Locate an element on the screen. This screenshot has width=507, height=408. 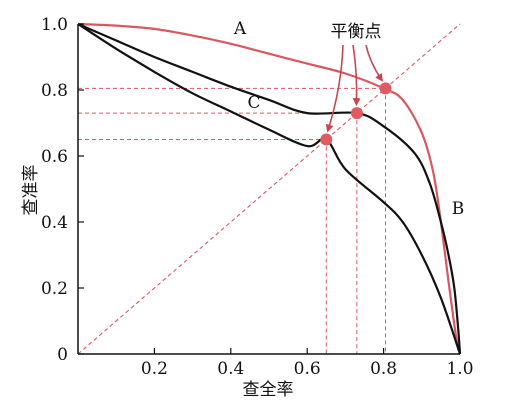
y-tick-label: 0.4 is located at coordinates (54, 223).